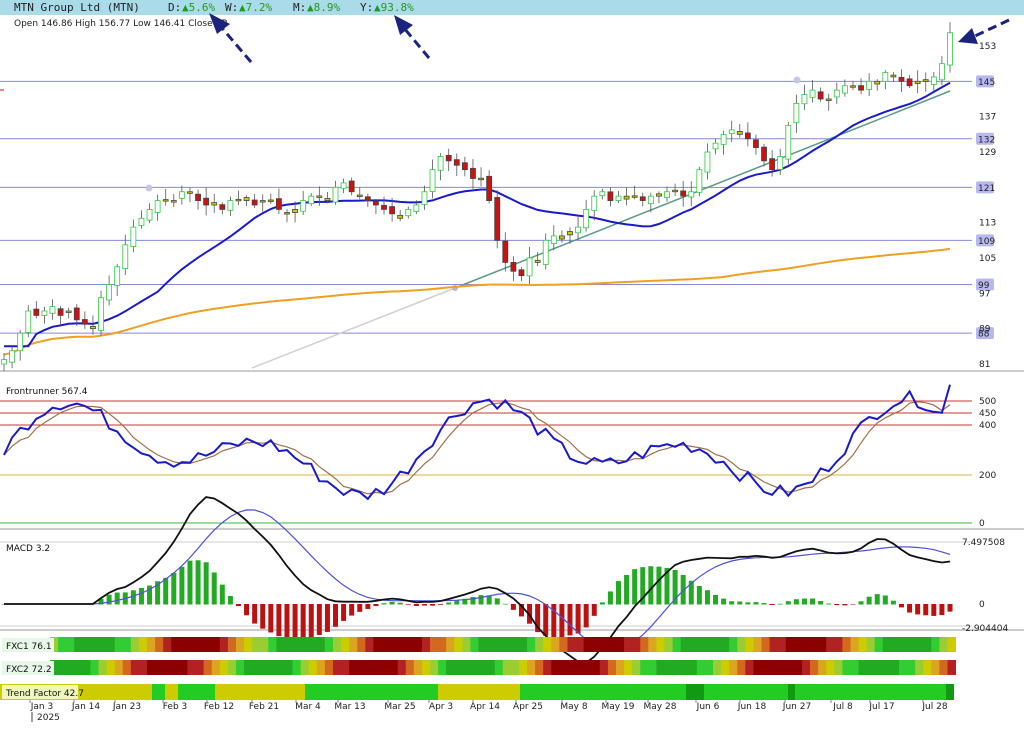 The width and height of the screenshot is (1024, 735). What do you see at coordinates (512, 7) in the screenshot?
I see `header-bar` at bounding box center [512, 7].